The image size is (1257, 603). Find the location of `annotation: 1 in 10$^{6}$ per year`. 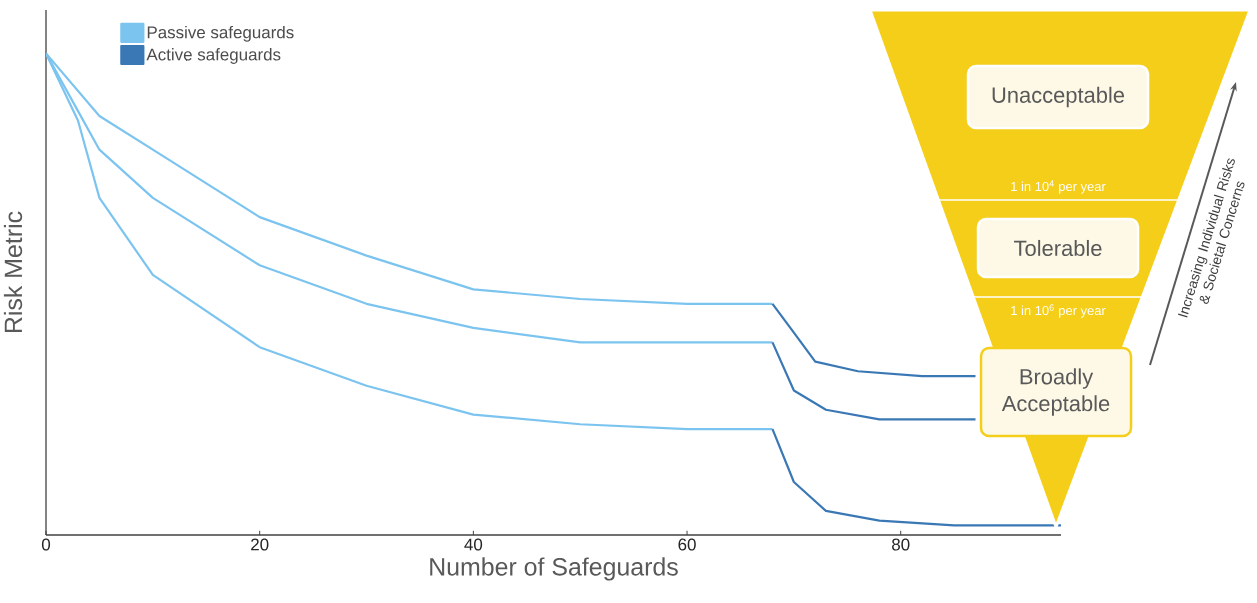

annotation: 1 in 10$^{6}$ per year is located at coordinates (1058, 311).